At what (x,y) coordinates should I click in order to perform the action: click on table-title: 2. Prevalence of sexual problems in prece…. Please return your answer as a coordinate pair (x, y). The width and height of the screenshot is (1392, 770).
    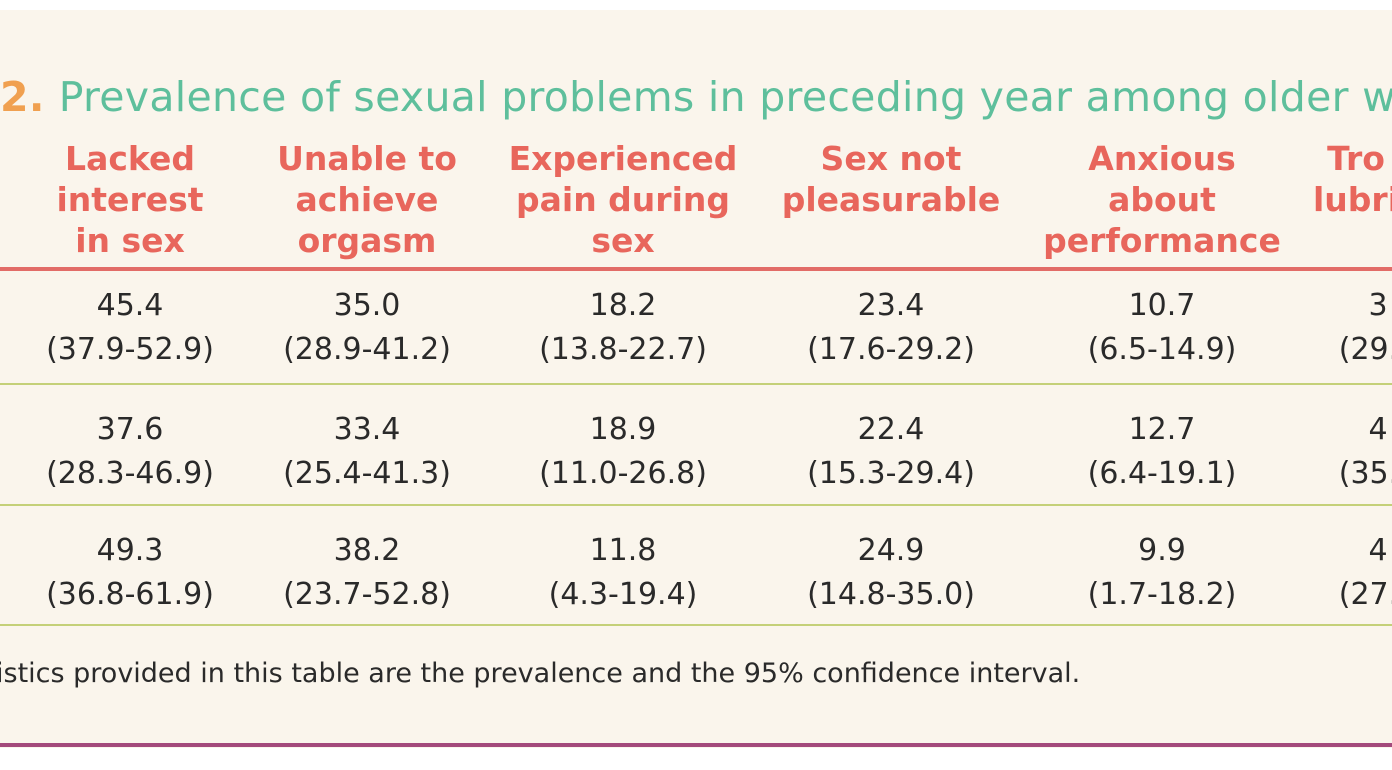
    Looking at the image, I should click on (696, 97).